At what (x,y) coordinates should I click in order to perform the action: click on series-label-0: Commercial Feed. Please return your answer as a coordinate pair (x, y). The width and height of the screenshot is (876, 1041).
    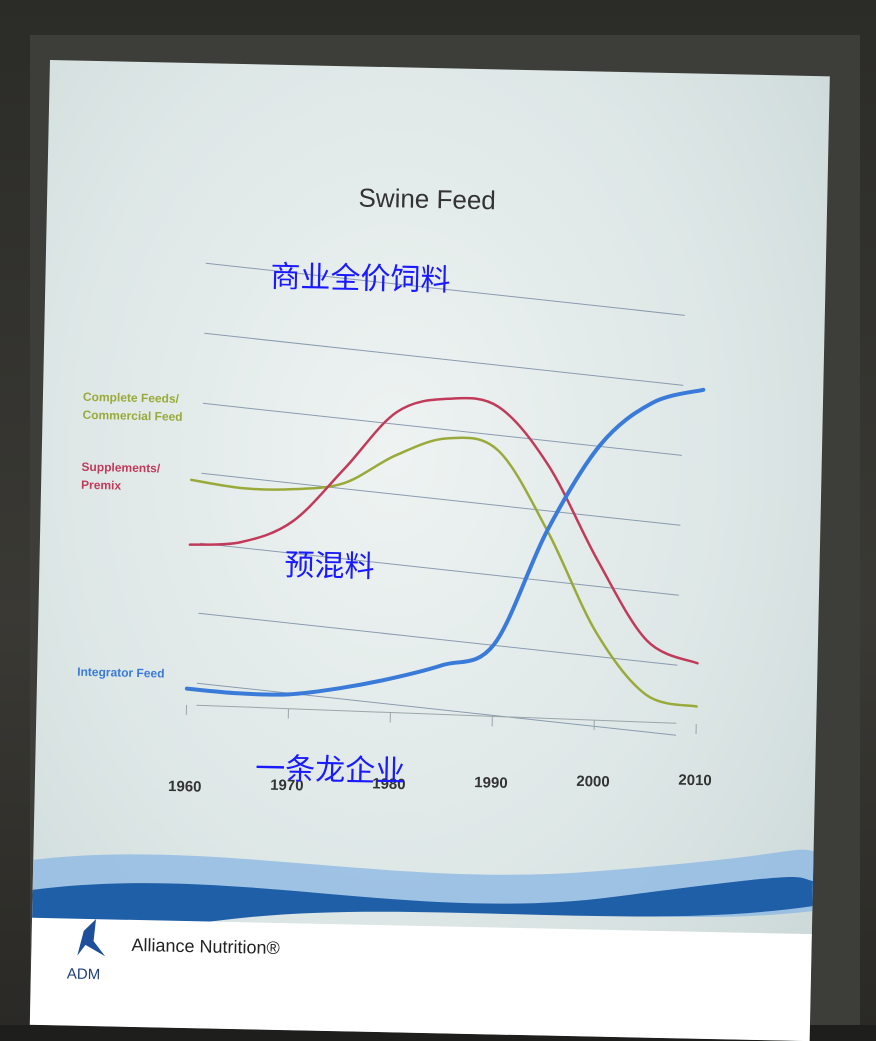
    Looking at the image, I should click on (132, 416).